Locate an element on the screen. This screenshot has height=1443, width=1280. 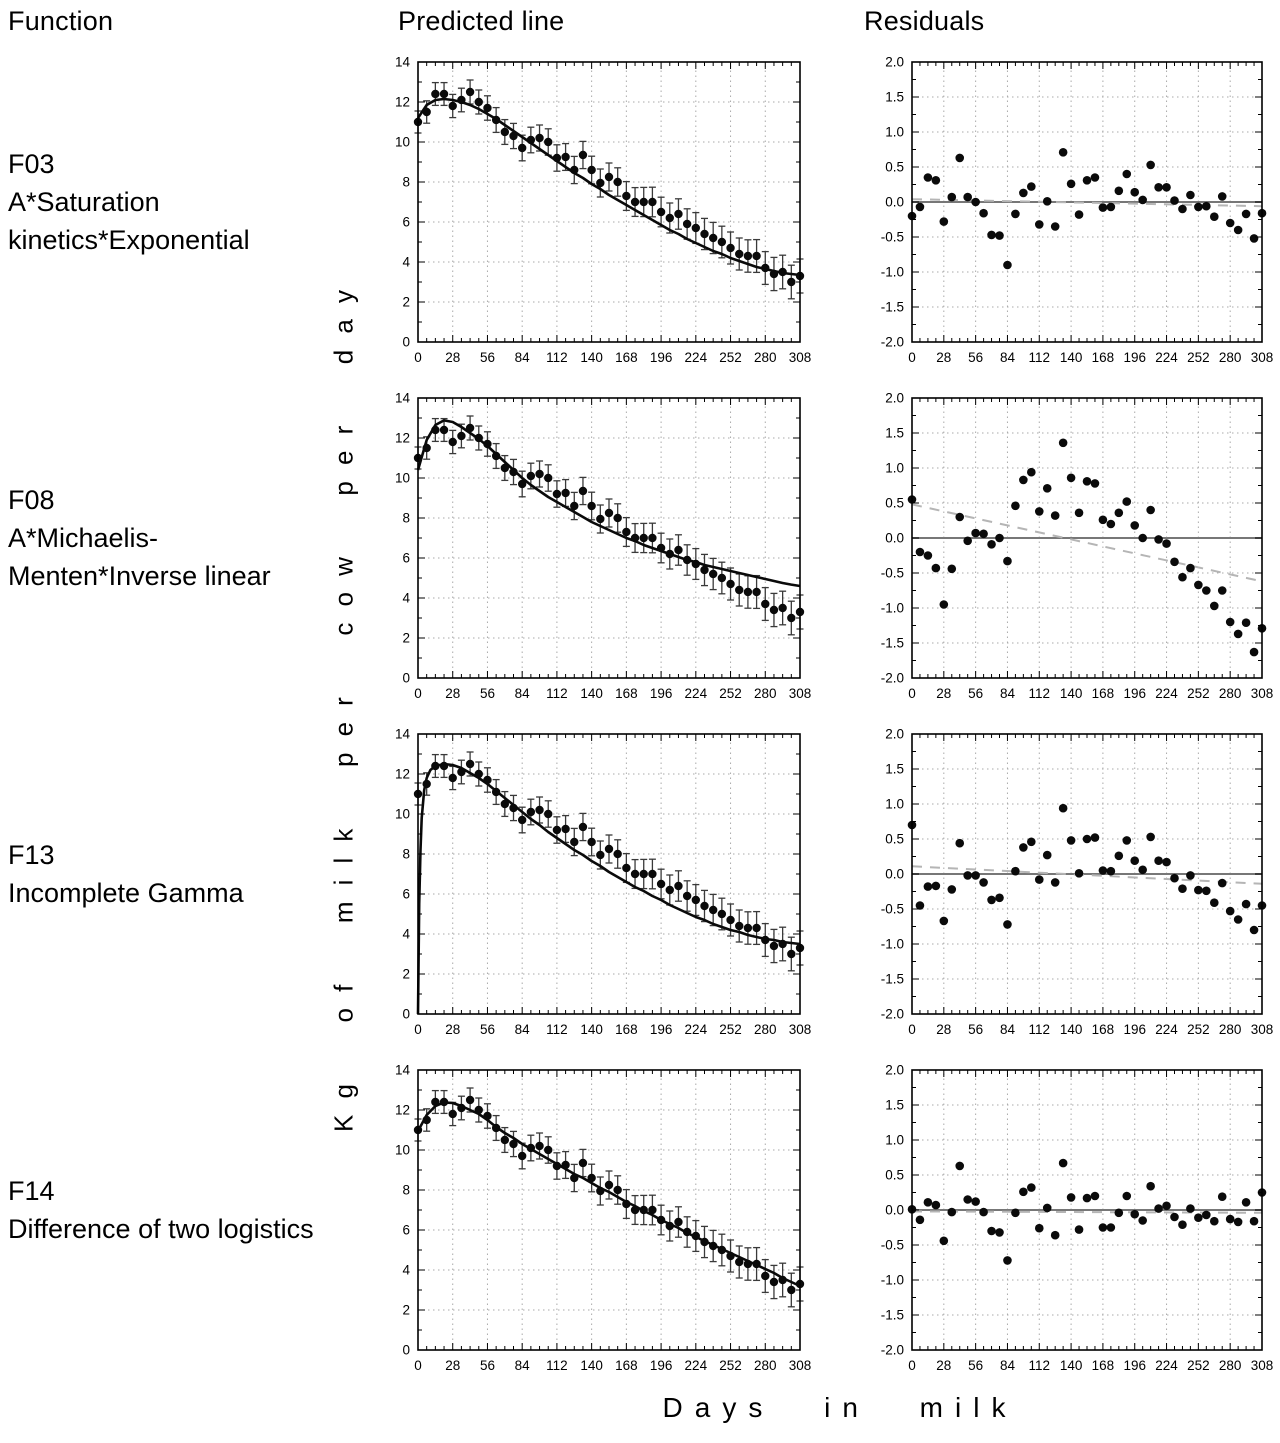
svg-text: -0.5 is located at coordinates (892, 1245).